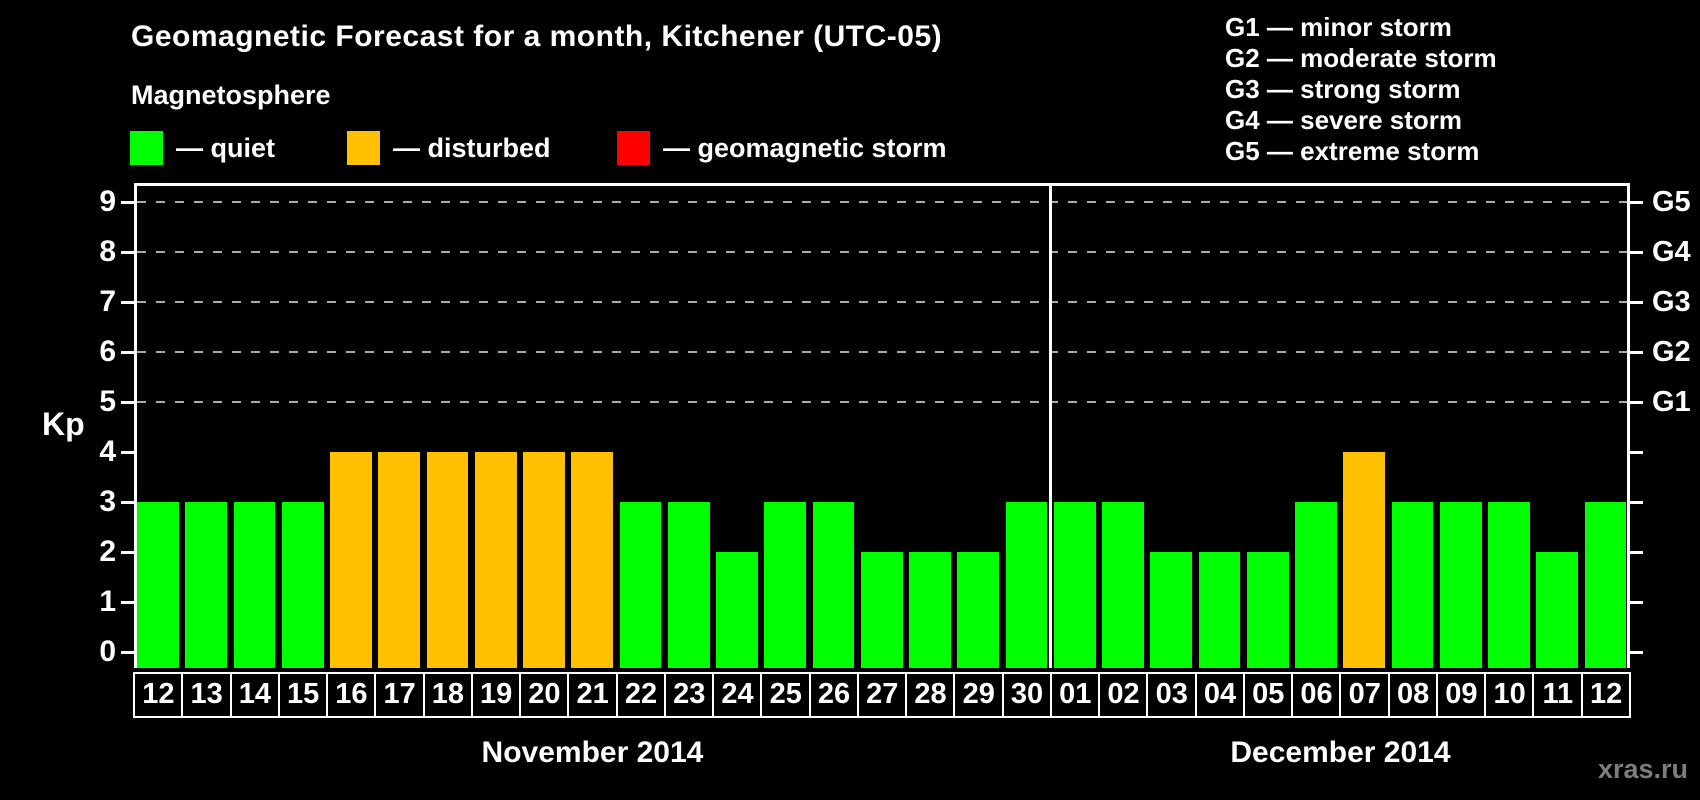  What do you see at coordinates (363, 148) in the screenshot?
I see `disturbed-color-swatch` at bounding box center [363, 148].